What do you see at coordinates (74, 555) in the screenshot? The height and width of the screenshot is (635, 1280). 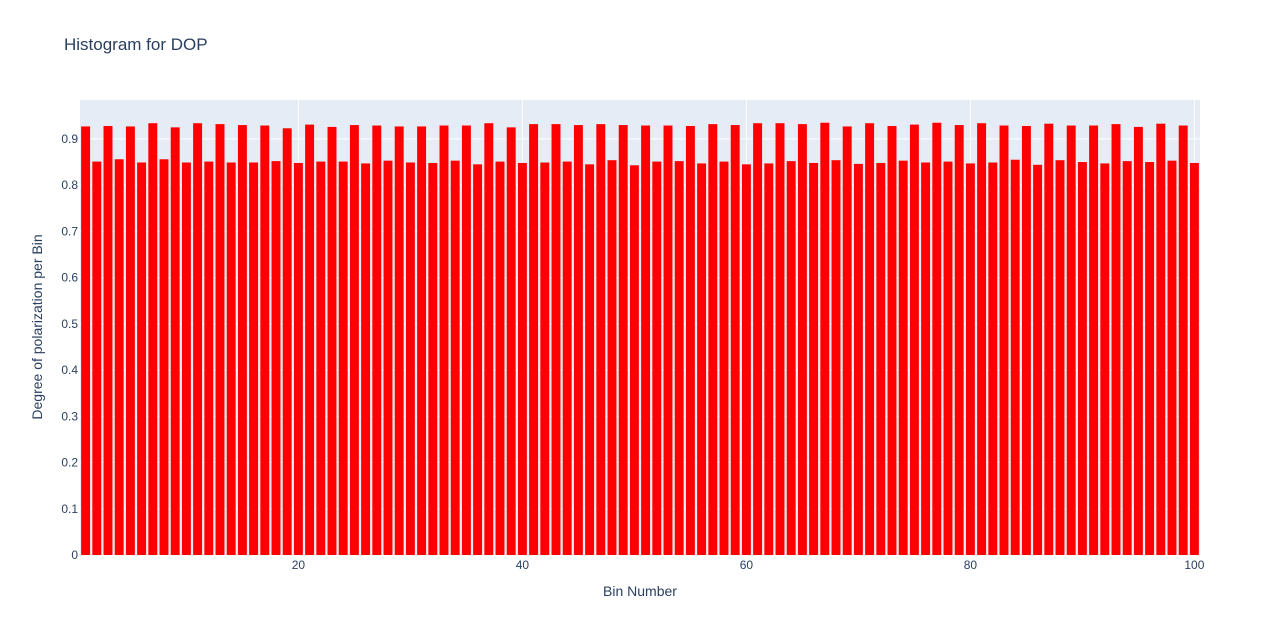 I see `y-tick-label: 0` at bounding box center [74, 555].